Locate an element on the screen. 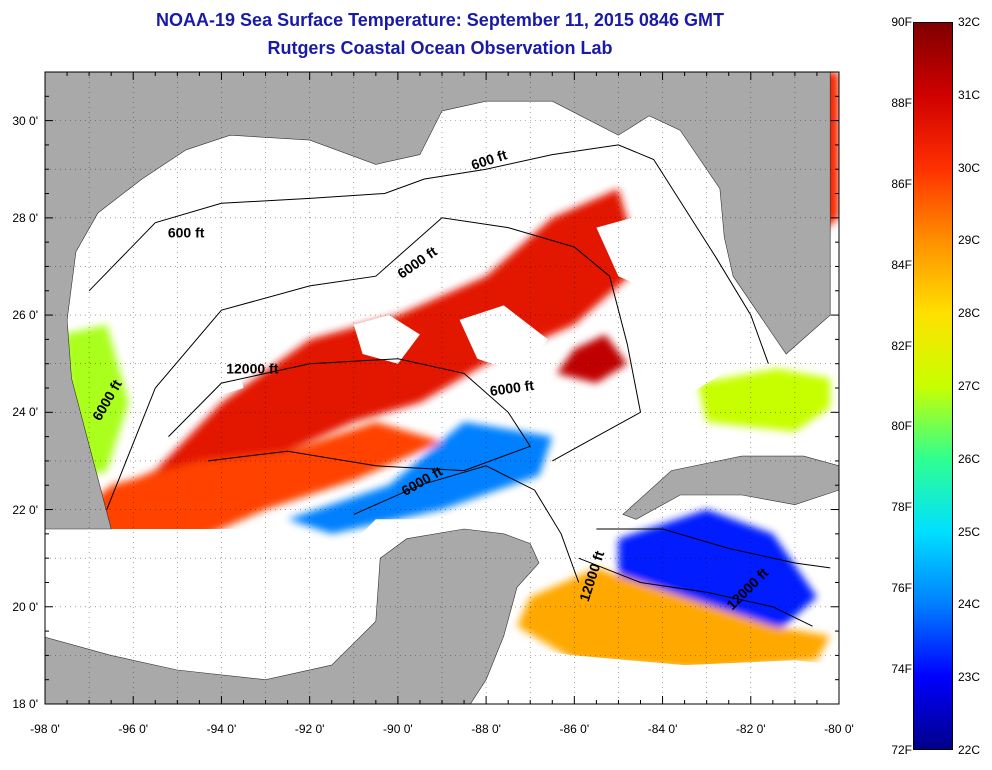 Image resolution: width=992 pixels, height=770 pixels. colorbar-c-label: 29C is located at coordinates (969, 240).